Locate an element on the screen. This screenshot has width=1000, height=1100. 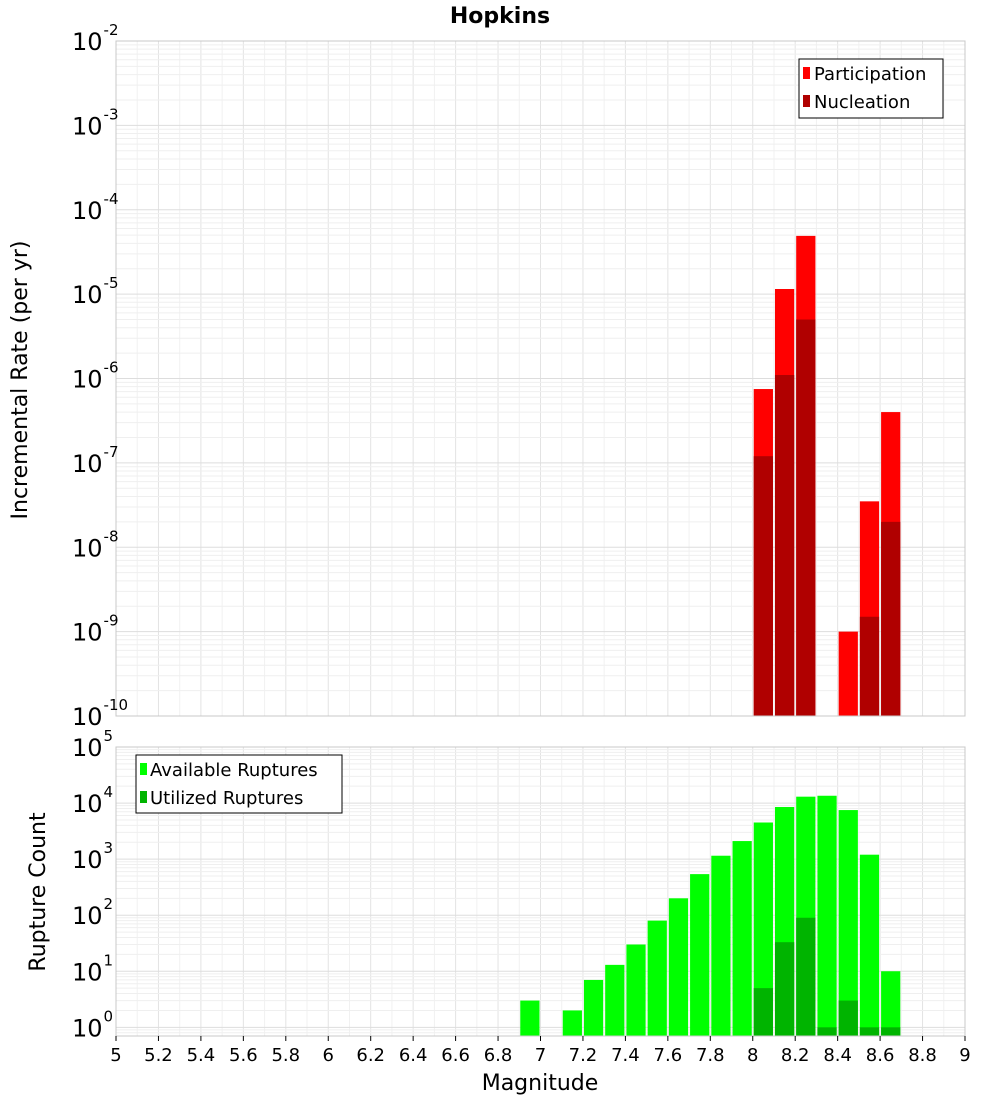
bottom-bars is located at coordinates (710, 915).